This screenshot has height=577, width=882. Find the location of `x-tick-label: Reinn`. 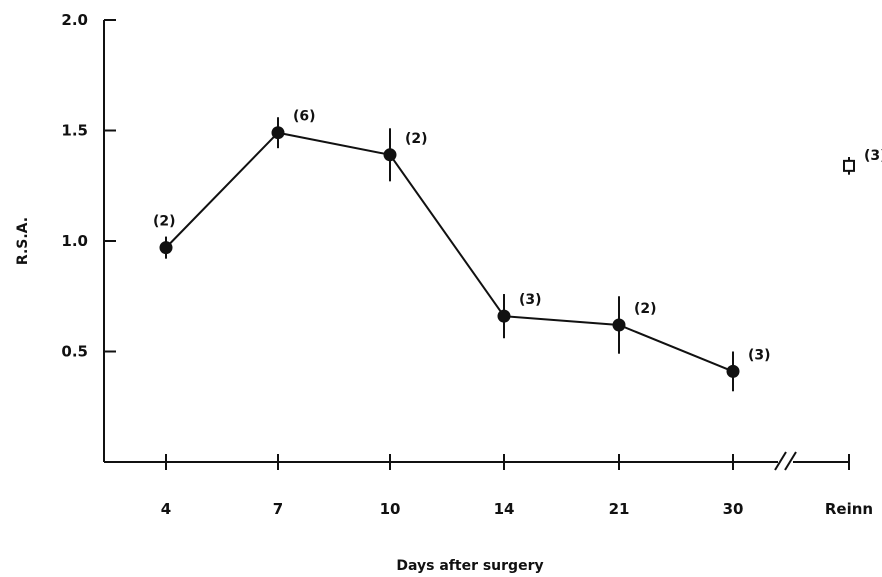

x-tick-label: Reinn is located at coordinates (849, 509).